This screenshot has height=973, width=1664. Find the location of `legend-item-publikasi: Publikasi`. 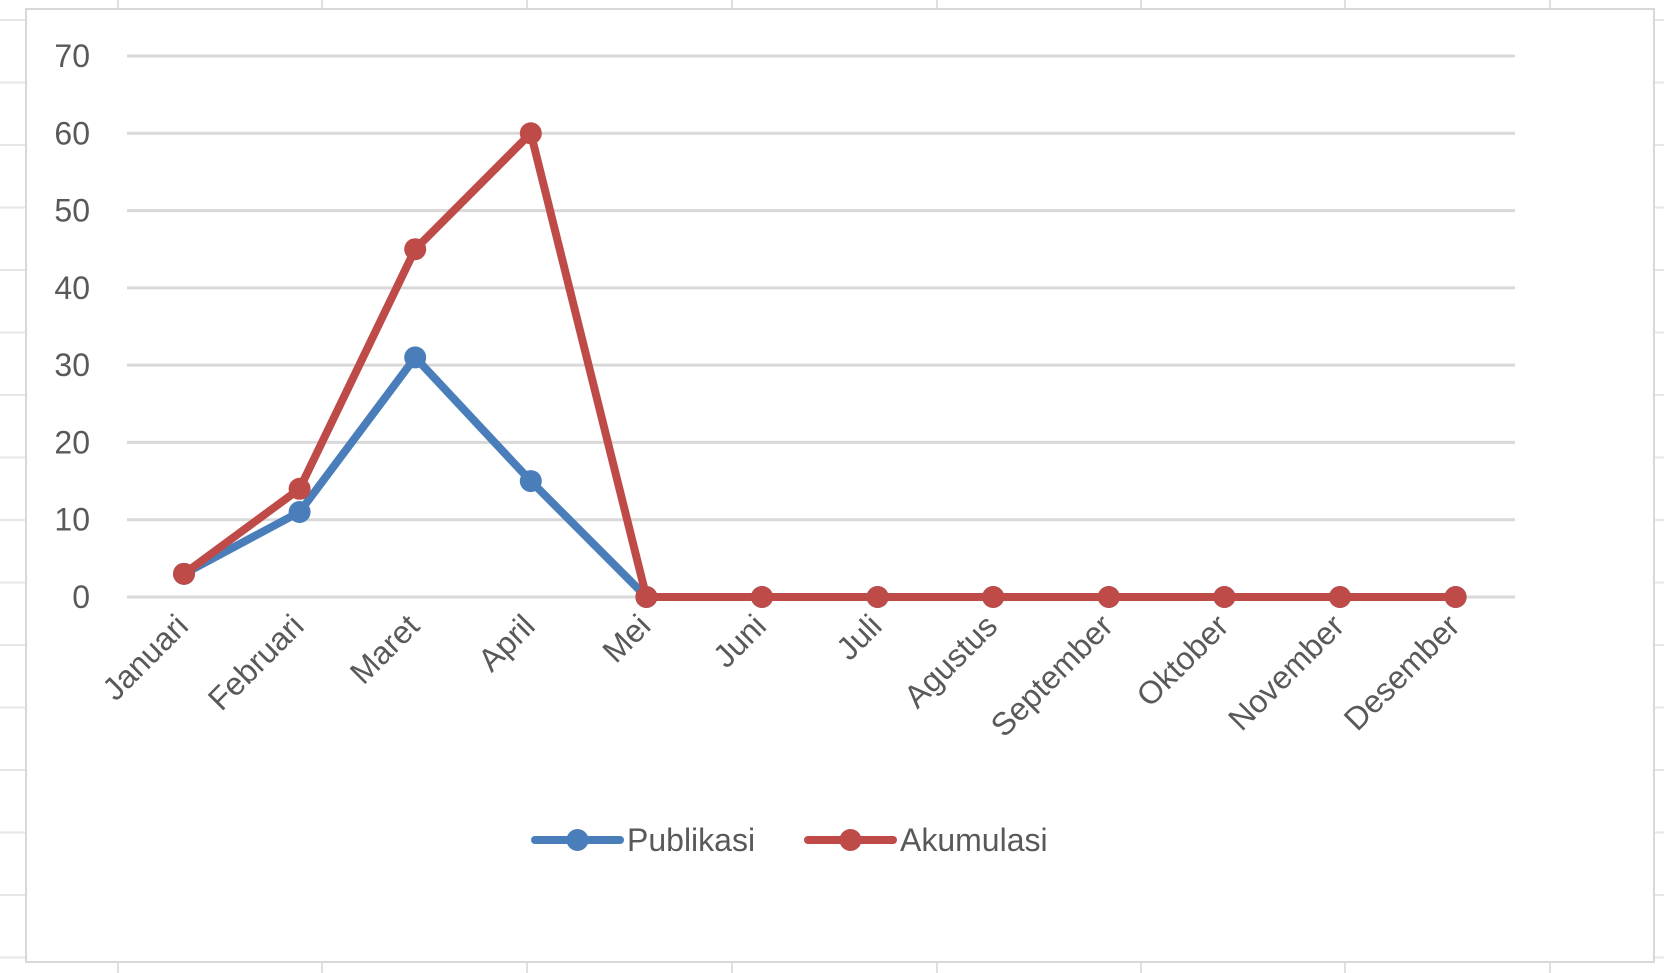

legend-item-publikasi: Publikasi is located at coordinates (643, 840).